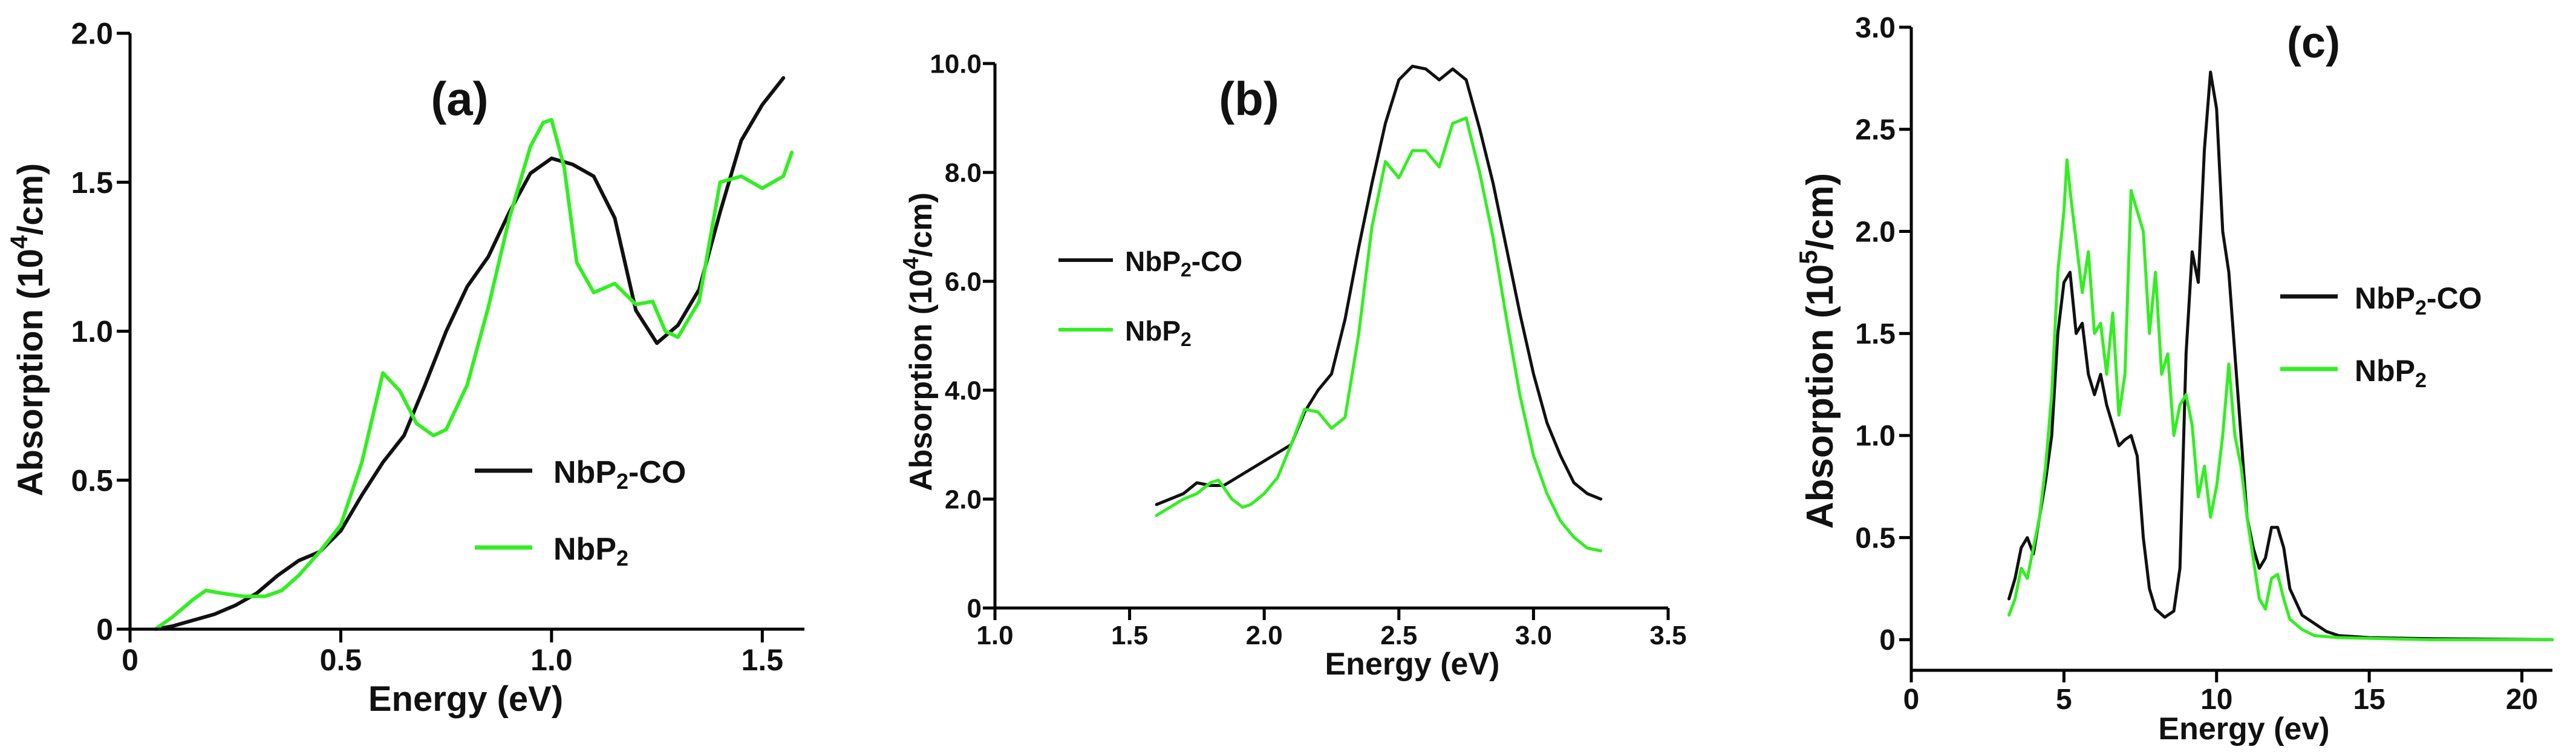 The height and width of the screenshot is (755, 2576). Describe the element at coordinates (963, 173) in the screenshot. I see `panel-b-y-tick-label: 8.0` at that location.